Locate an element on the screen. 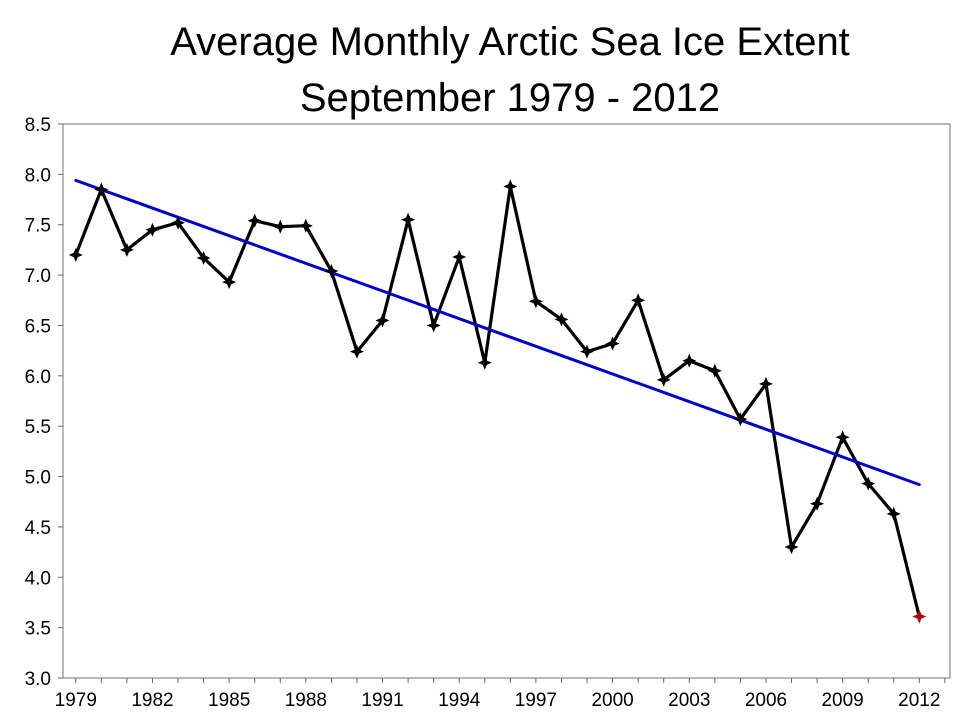 Image resolution: width=960 pixels, height=726 pixels. x-tick-label: 1991 is located at coordinates (382, 700).